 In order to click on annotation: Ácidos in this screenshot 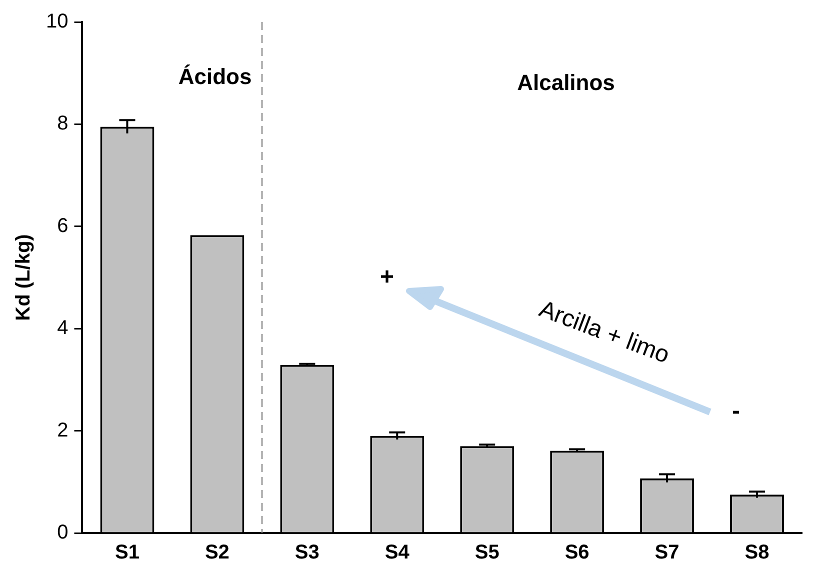, I will do `click(215, 77)`.